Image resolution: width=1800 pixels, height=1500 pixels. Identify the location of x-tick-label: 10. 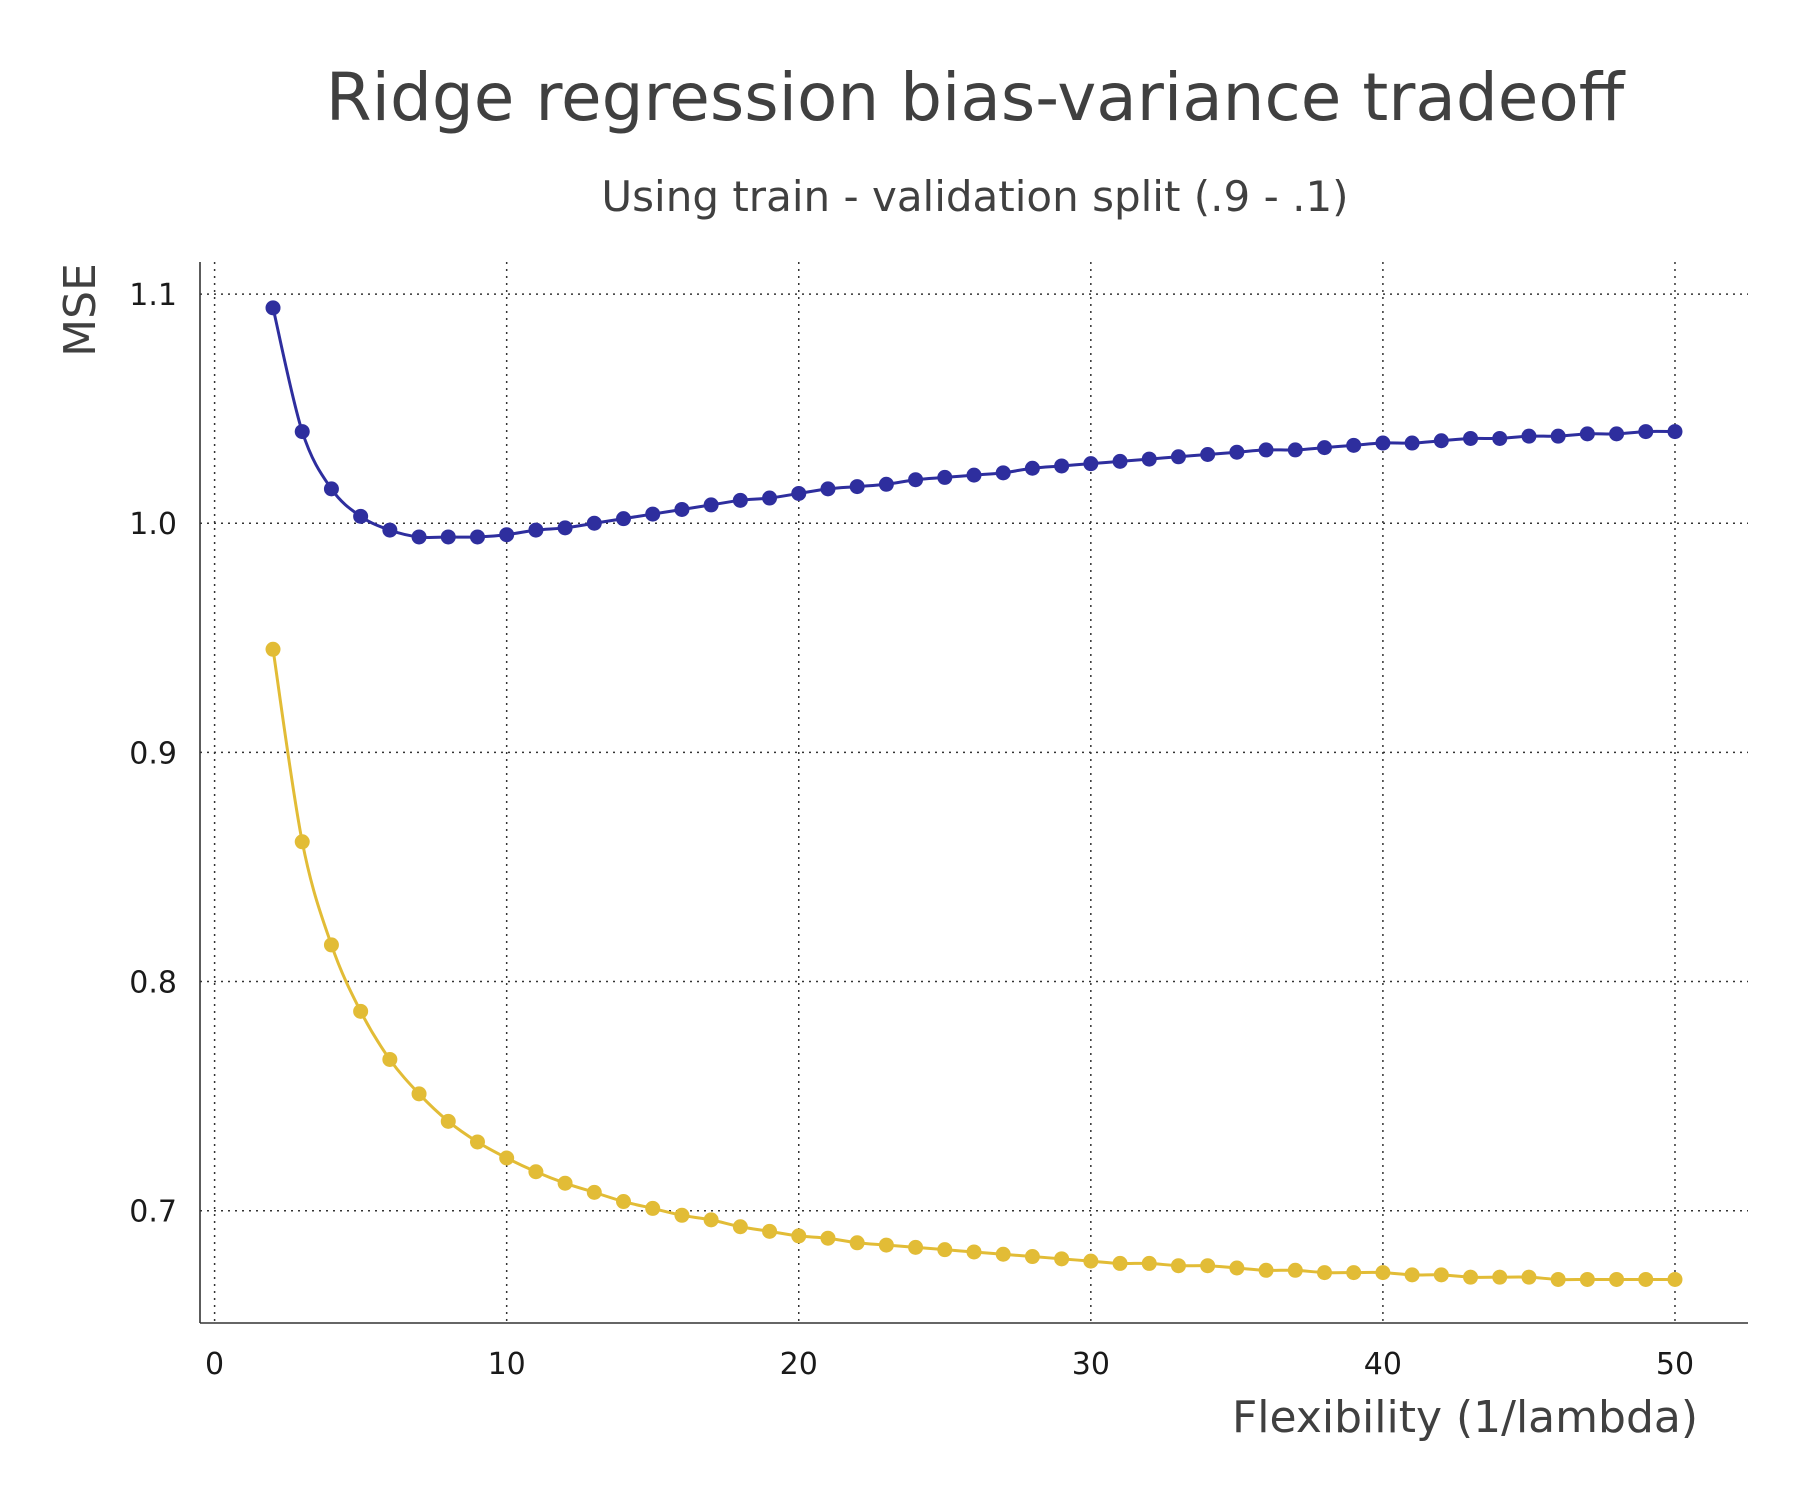
(507, 1364).